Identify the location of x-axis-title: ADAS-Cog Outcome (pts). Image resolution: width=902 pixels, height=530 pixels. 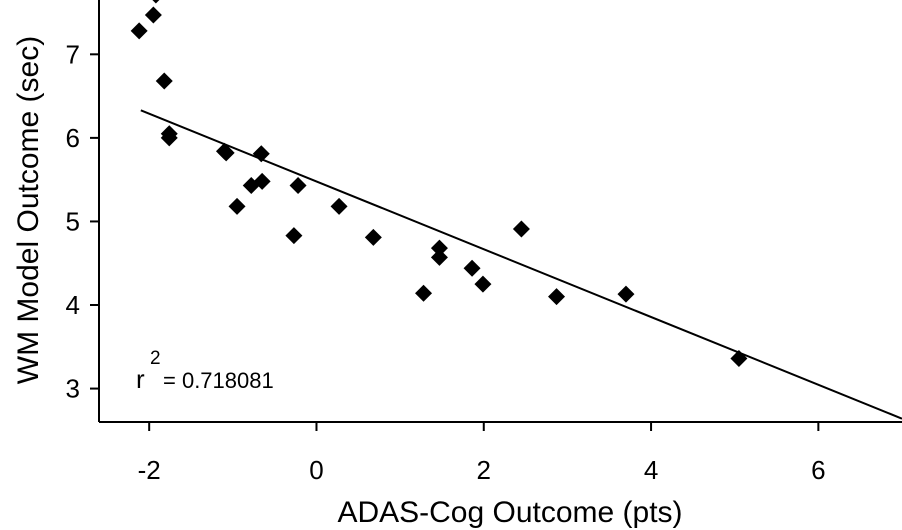
(509, 512).